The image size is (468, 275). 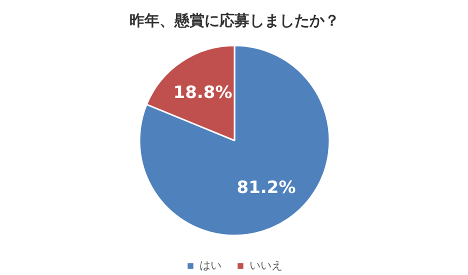 What do you see at coordinates (266, 188) in the screenshot?
I see `data-label: 81.2%` at bounding box center [266, 188].